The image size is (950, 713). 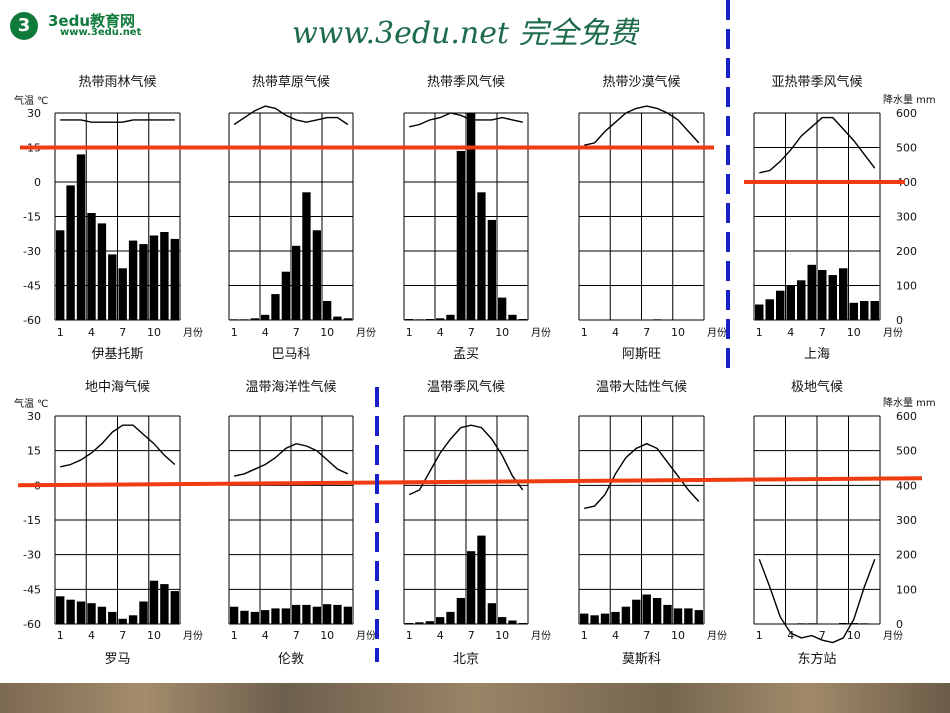 What do you see at coordinates (117, 387) in the screenshot?
I see `chart-title: 地中海气候` at bounding box center [117, 387].